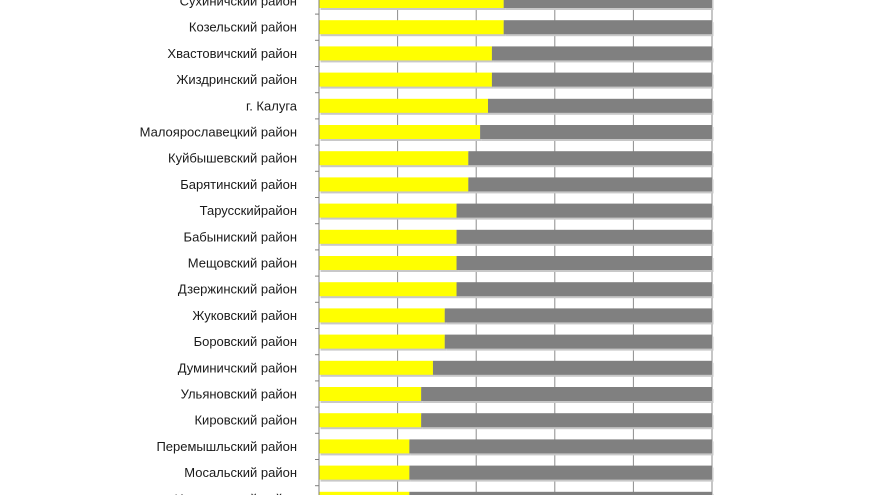 Image resolution: width=880 pixels, height=495 pixels. Describe the element at coordinates (238, 184) in the screenshot. I see `category-label: Барятинский район` at that location.